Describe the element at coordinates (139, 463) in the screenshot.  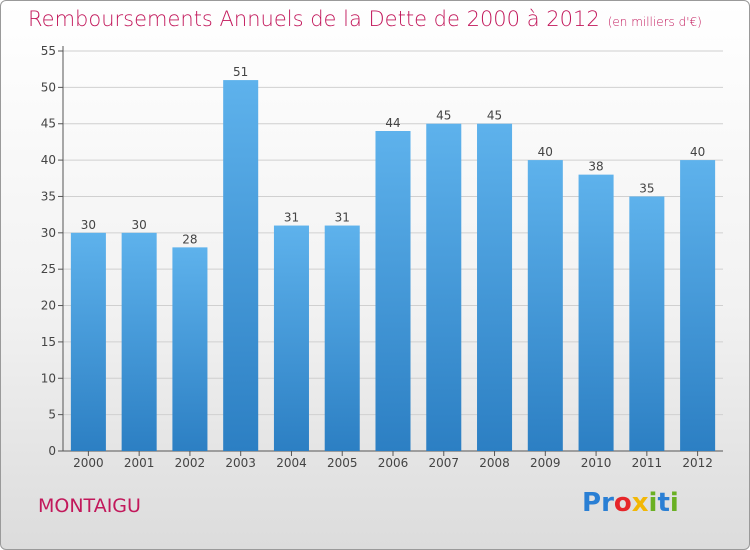
I see `x-tick-label: 2001` at that location.